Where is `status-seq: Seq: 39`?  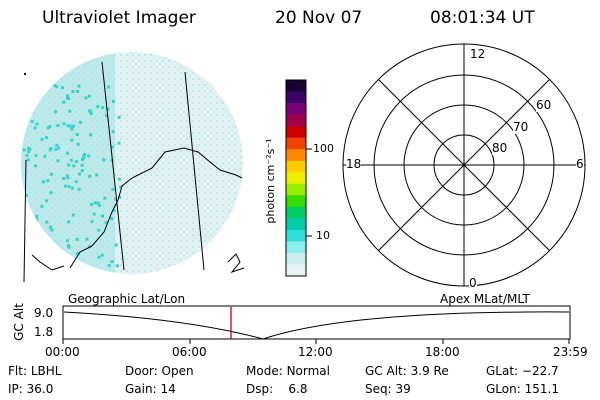 status-seq: Seq: 39 is located at coordinates (388, 389).